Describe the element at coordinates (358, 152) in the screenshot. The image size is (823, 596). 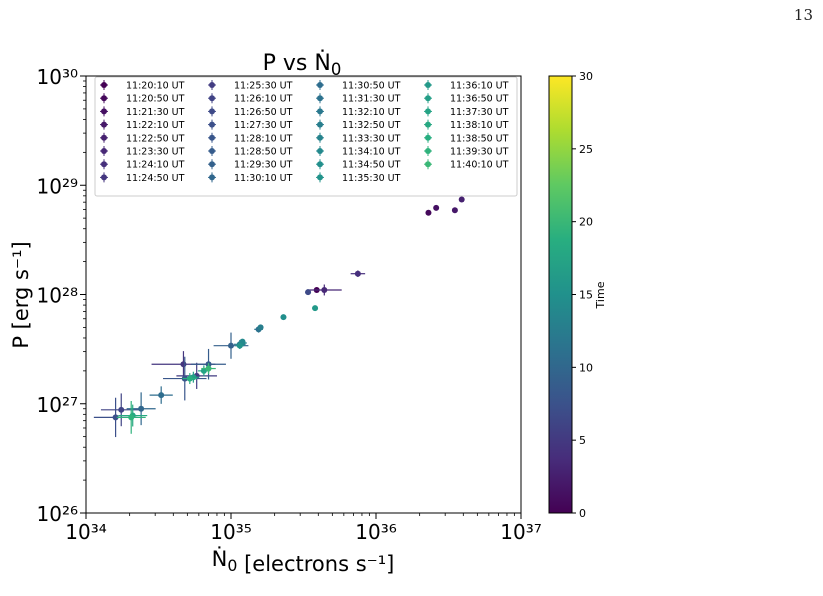
I see `legend-entry: 11:34:10 UT` at that location.